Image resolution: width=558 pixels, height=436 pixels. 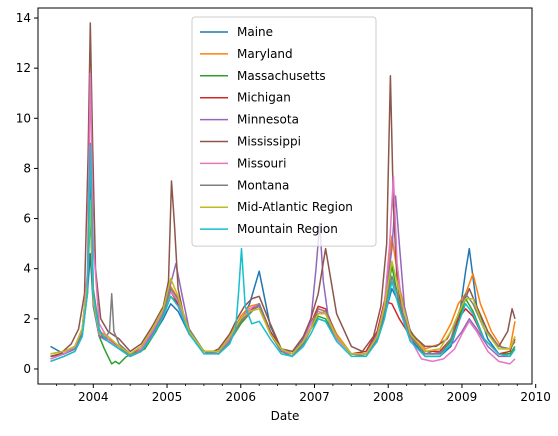 I want to click on y-tick-label: 4, so click(x=27, y=269).